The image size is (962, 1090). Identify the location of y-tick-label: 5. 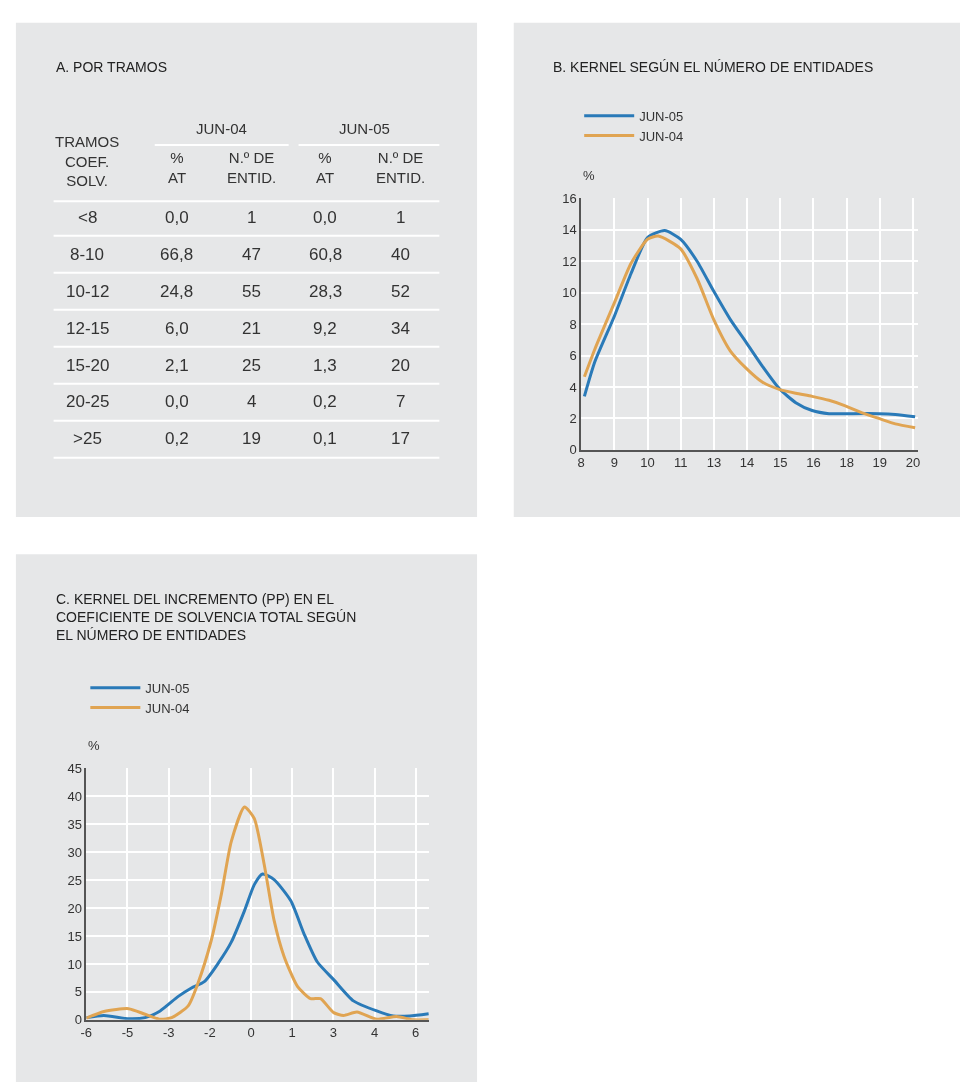
(78, 992).